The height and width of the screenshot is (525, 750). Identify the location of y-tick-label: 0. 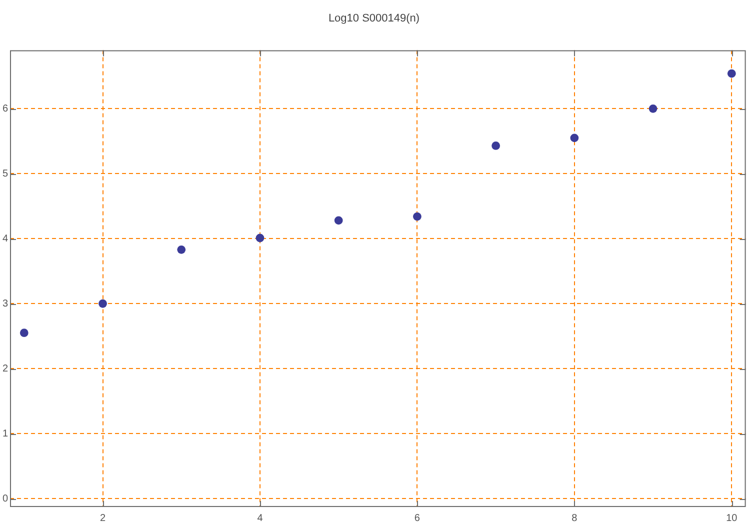
(5, 498).